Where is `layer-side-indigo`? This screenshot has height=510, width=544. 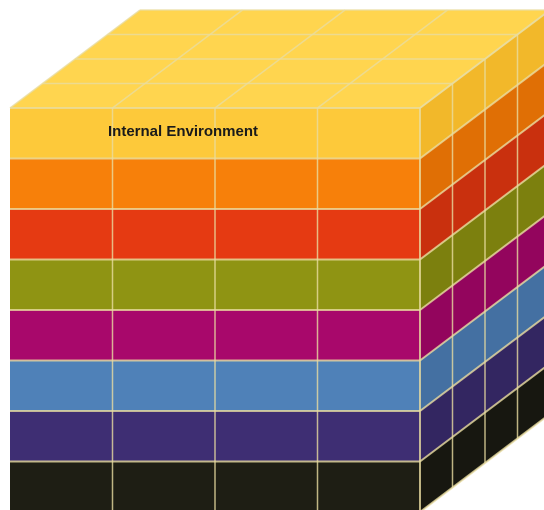 layer-side-indigo is located at coordinates (482, 389).